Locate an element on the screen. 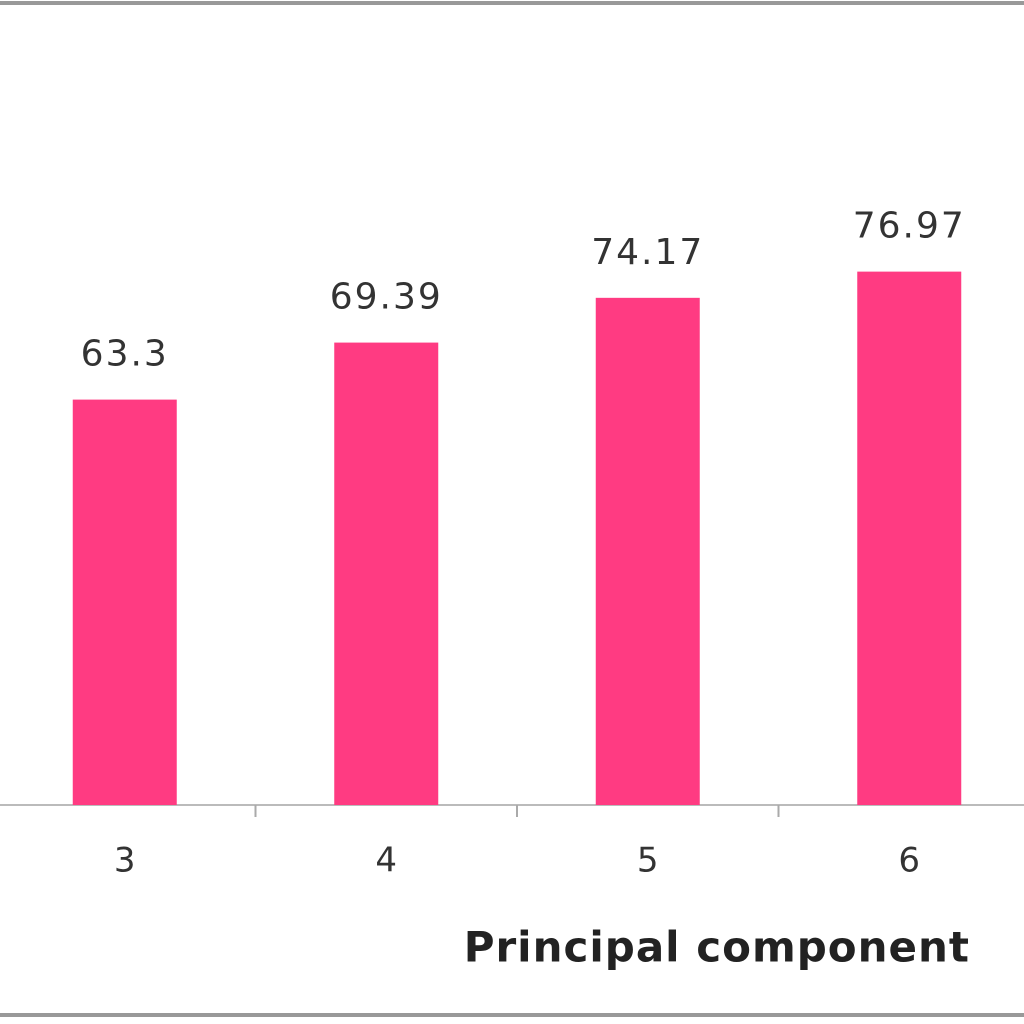  value-label: 69.39 is located at coordinates (386, 297).